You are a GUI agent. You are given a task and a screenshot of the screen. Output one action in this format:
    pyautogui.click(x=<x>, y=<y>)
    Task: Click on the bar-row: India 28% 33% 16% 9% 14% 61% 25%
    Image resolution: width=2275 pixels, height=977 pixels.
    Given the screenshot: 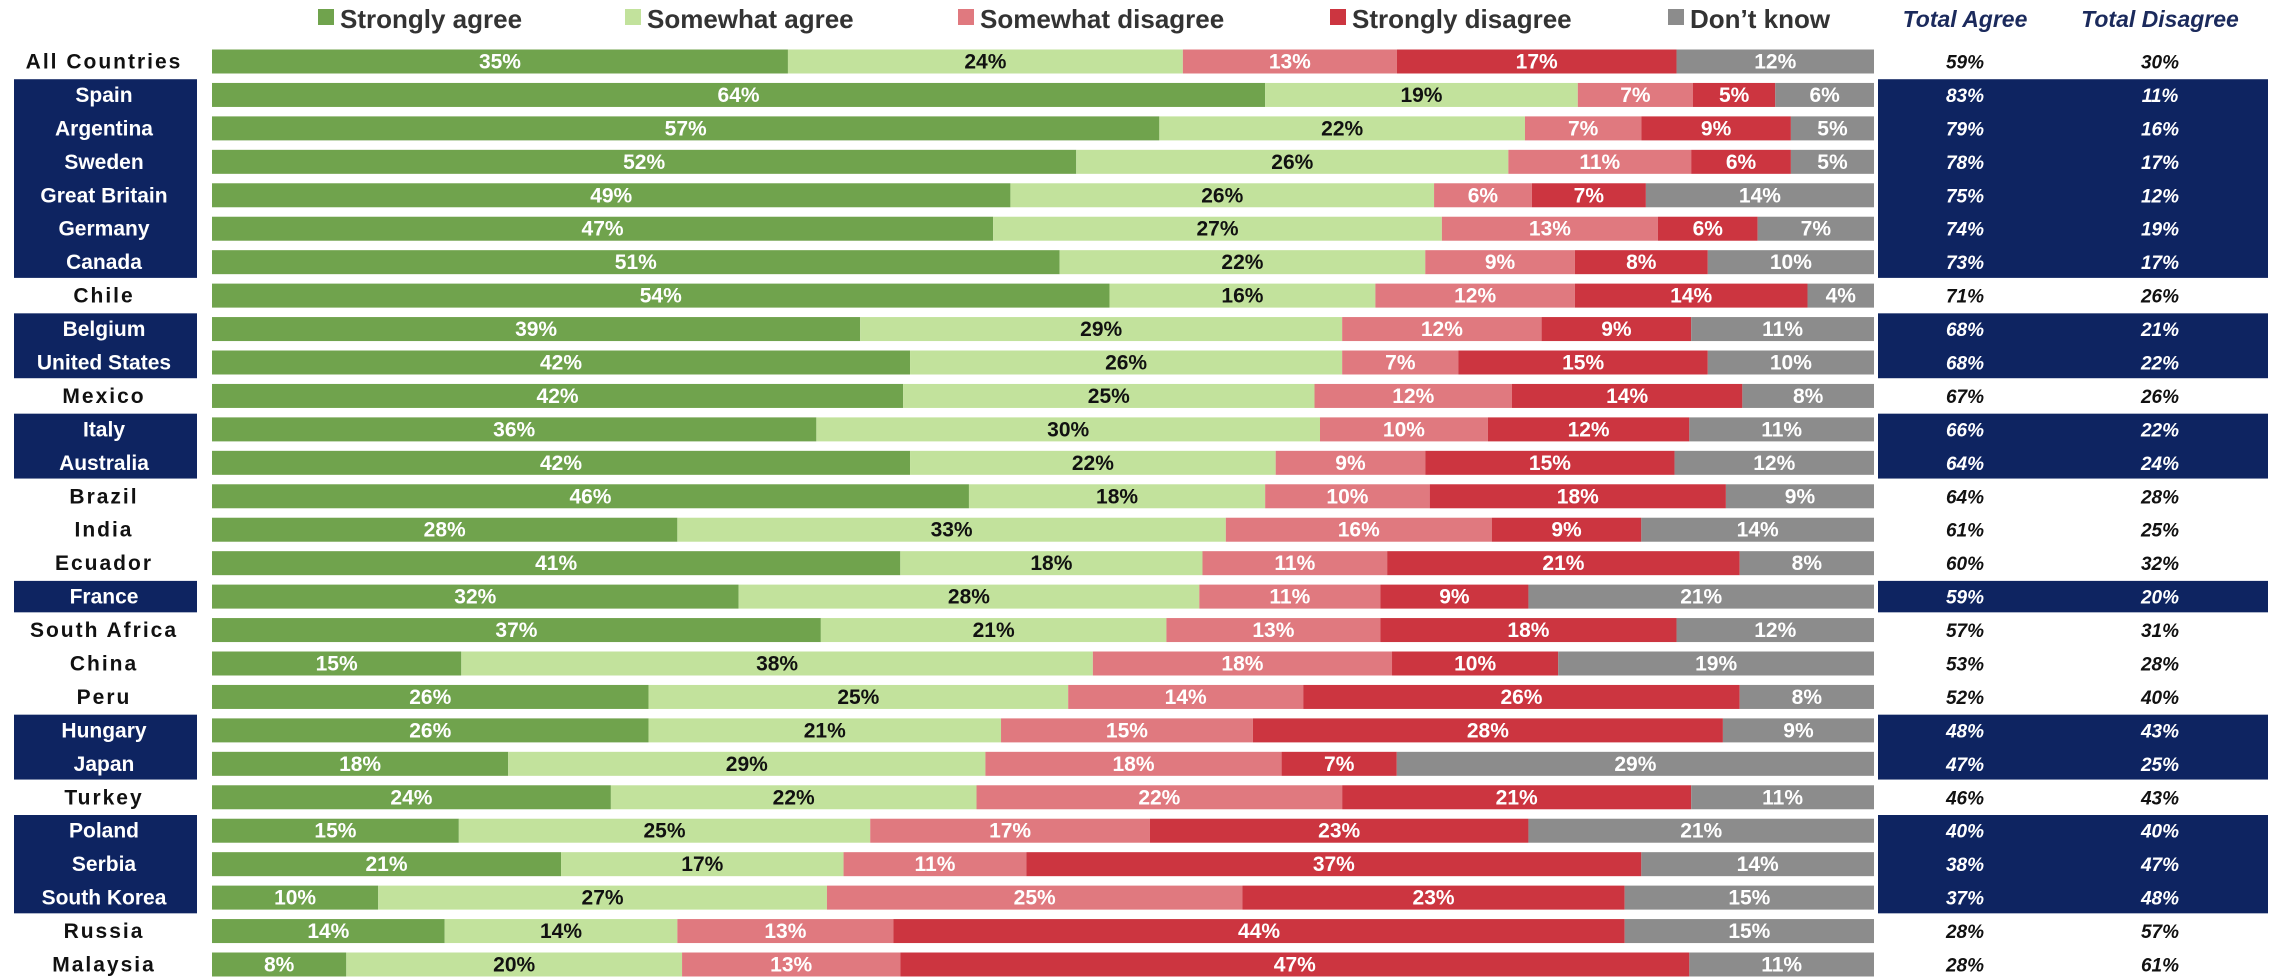 What is the action you would take?
    pyautogui.click(x=1126, y=529)
    